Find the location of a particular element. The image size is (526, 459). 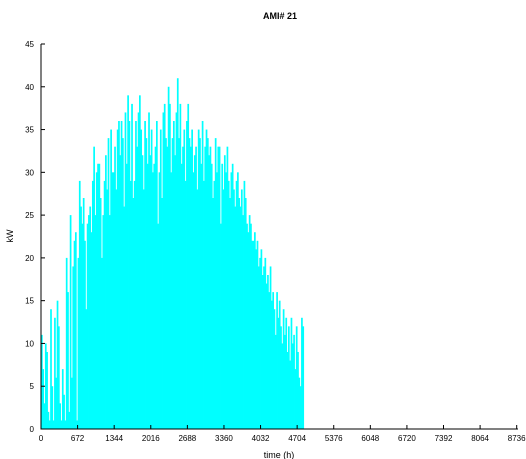

y-tick-label: 5 is located at coordinates (32, 386).